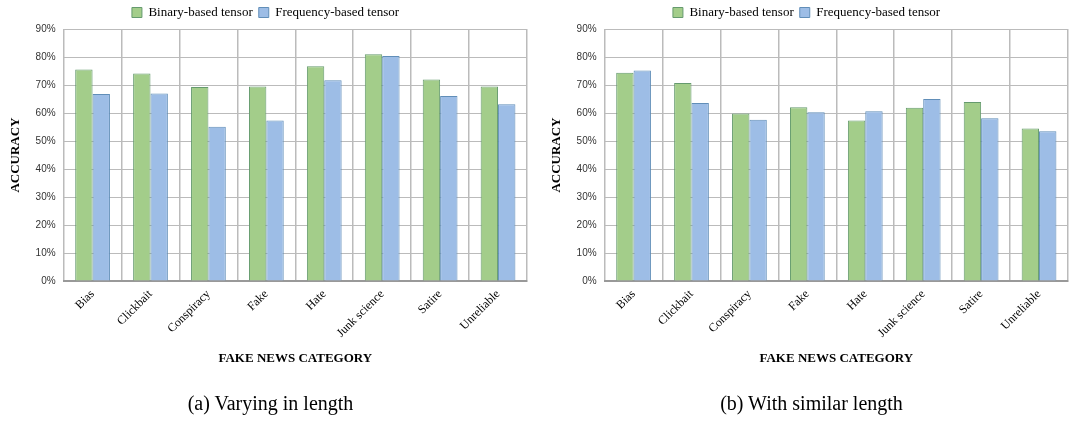  I want to click on text: (a) Varying in length, so click(270, 403).